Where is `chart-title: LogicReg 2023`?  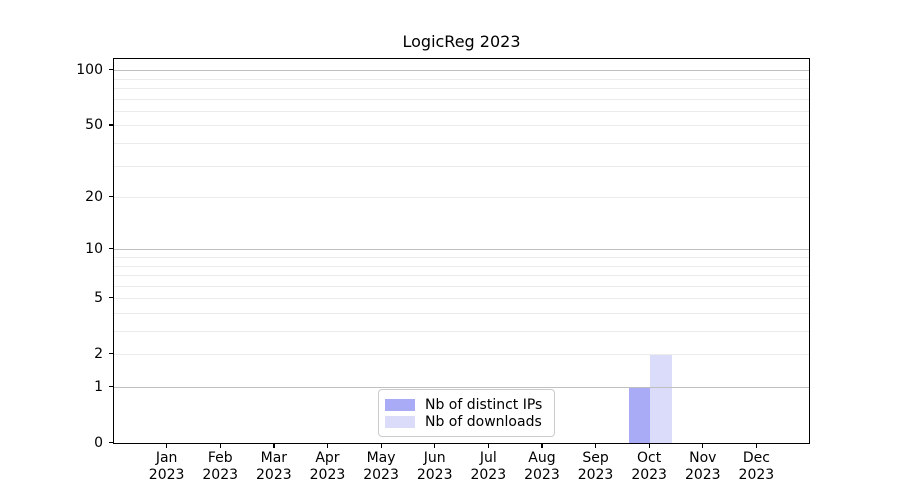
chart-title: LogicReg 2023 is located at coordinates (461, 41).